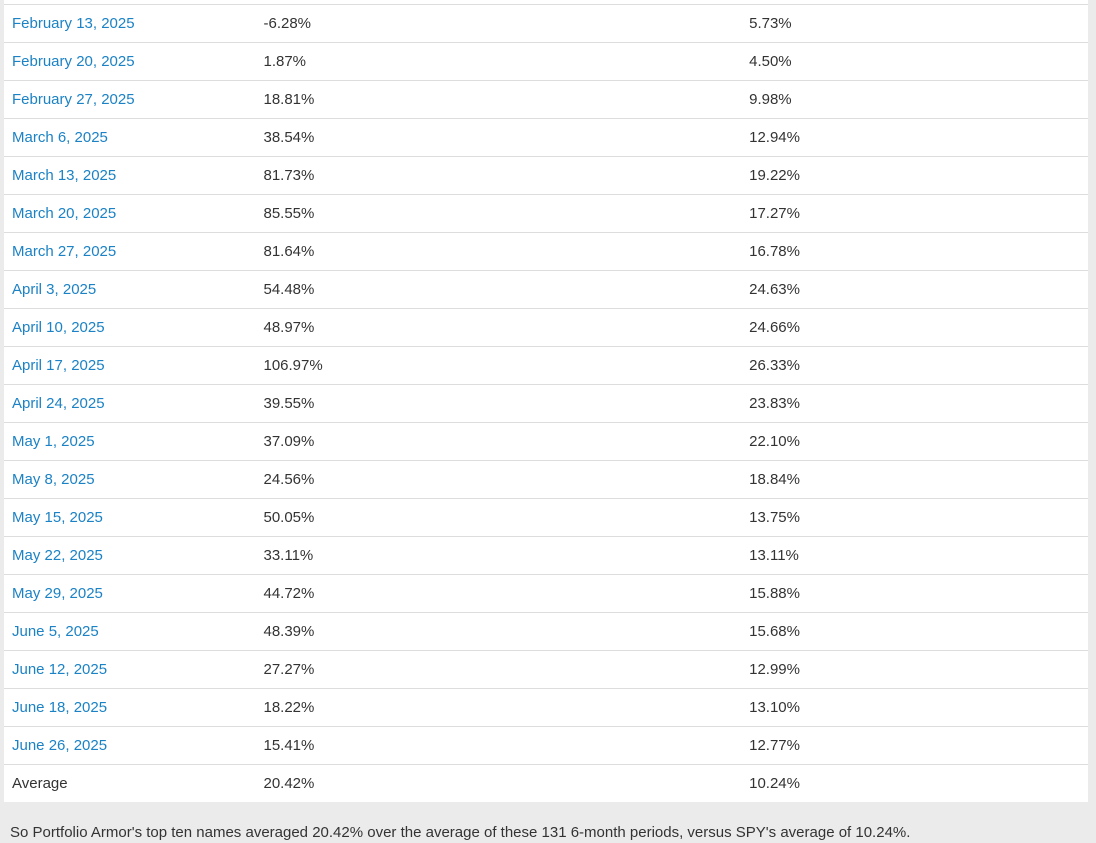 This screenshot has width=1096, height=843. Describe the element at coordinates (774, 479) in the screenshot. I see `spy-return-cell: 18.84%` at that location.